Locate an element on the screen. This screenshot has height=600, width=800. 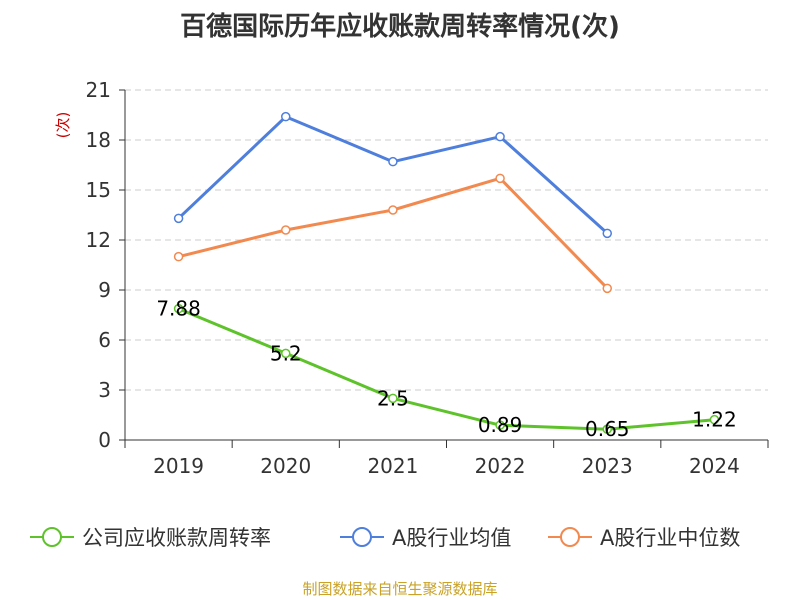
x-tick-label-2021: 2021 is located at coordinates (392, 466).